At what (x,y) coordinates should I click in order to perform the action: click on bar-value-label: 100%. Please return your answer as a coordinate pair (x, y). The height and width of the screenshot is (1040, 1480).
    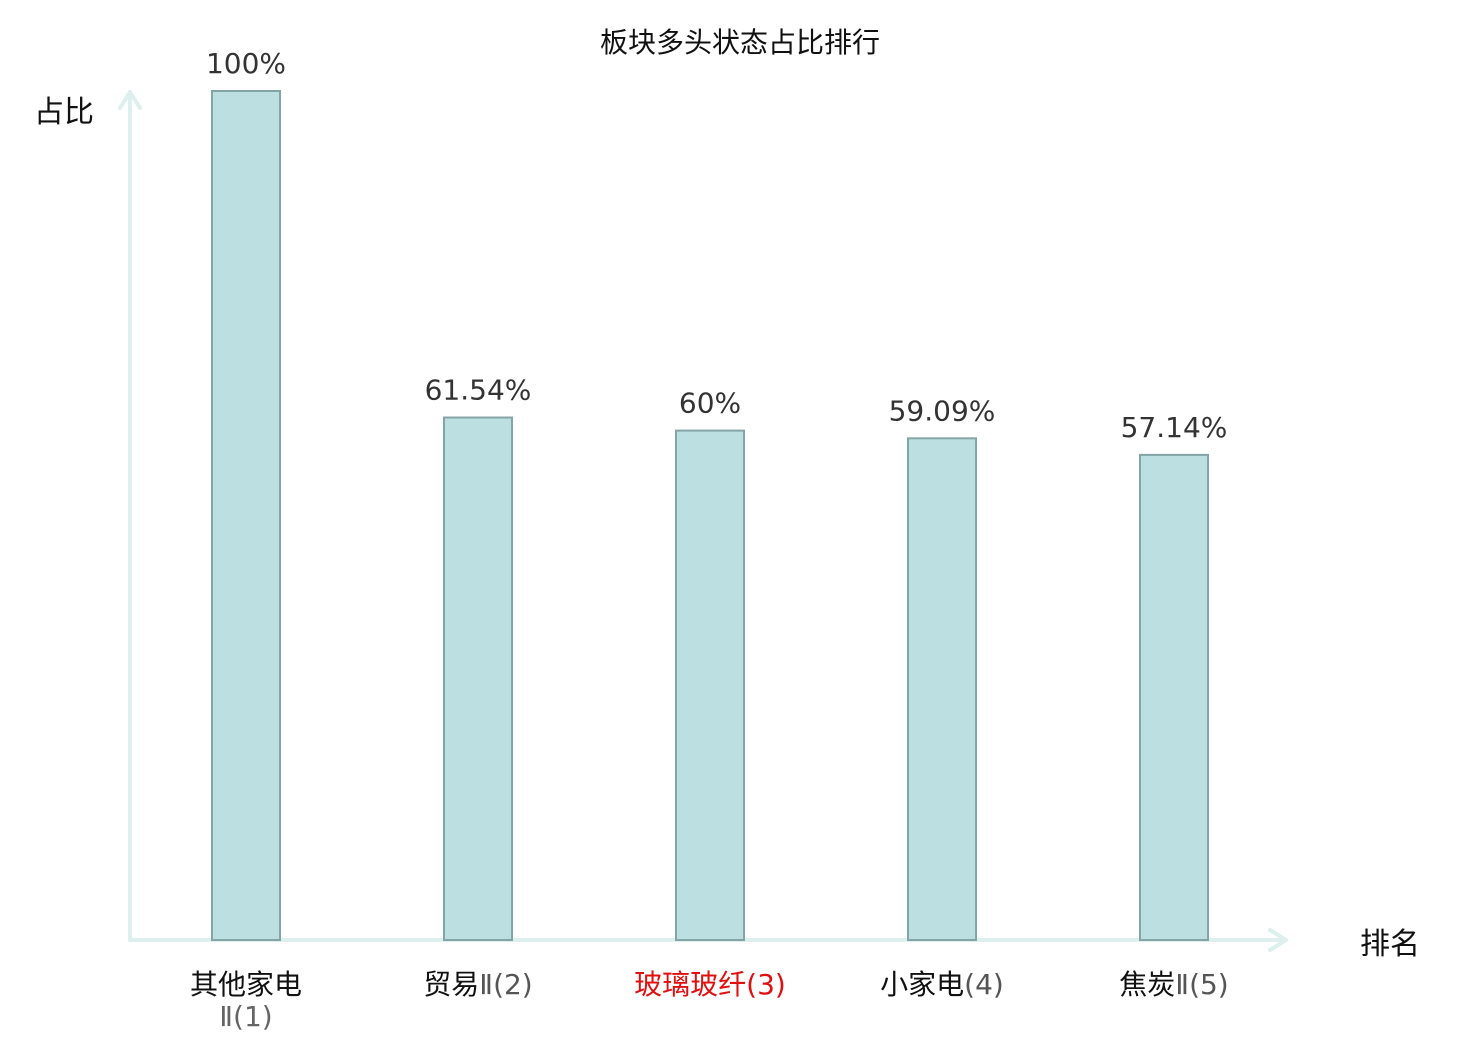
    Looking at the image, I should click on (246, 63).